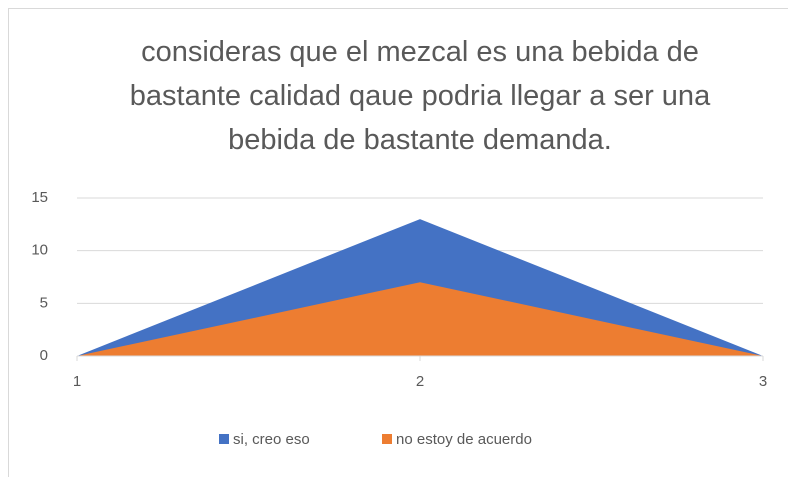  I want to click on y-tick-label: 10, so click(39, 250).